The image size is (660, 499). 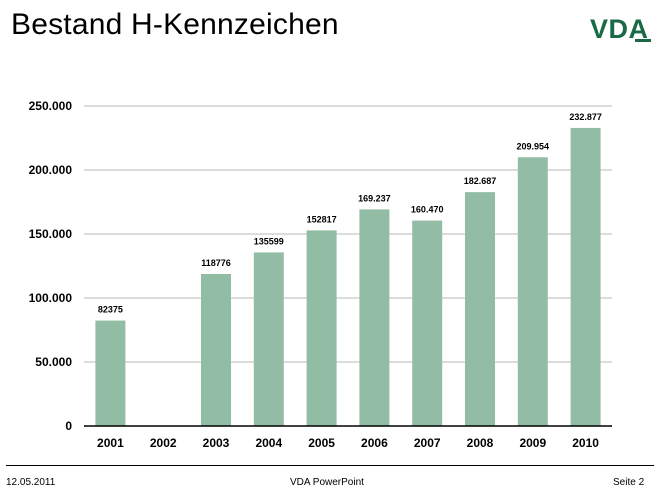 I want to click on data-label: 152817, so click(x=322, y=219).